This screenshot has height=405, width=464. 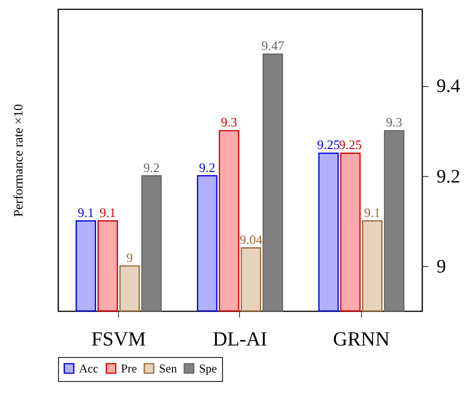 I want to click on y-tick-label: 9, so click(x=441, y=267).